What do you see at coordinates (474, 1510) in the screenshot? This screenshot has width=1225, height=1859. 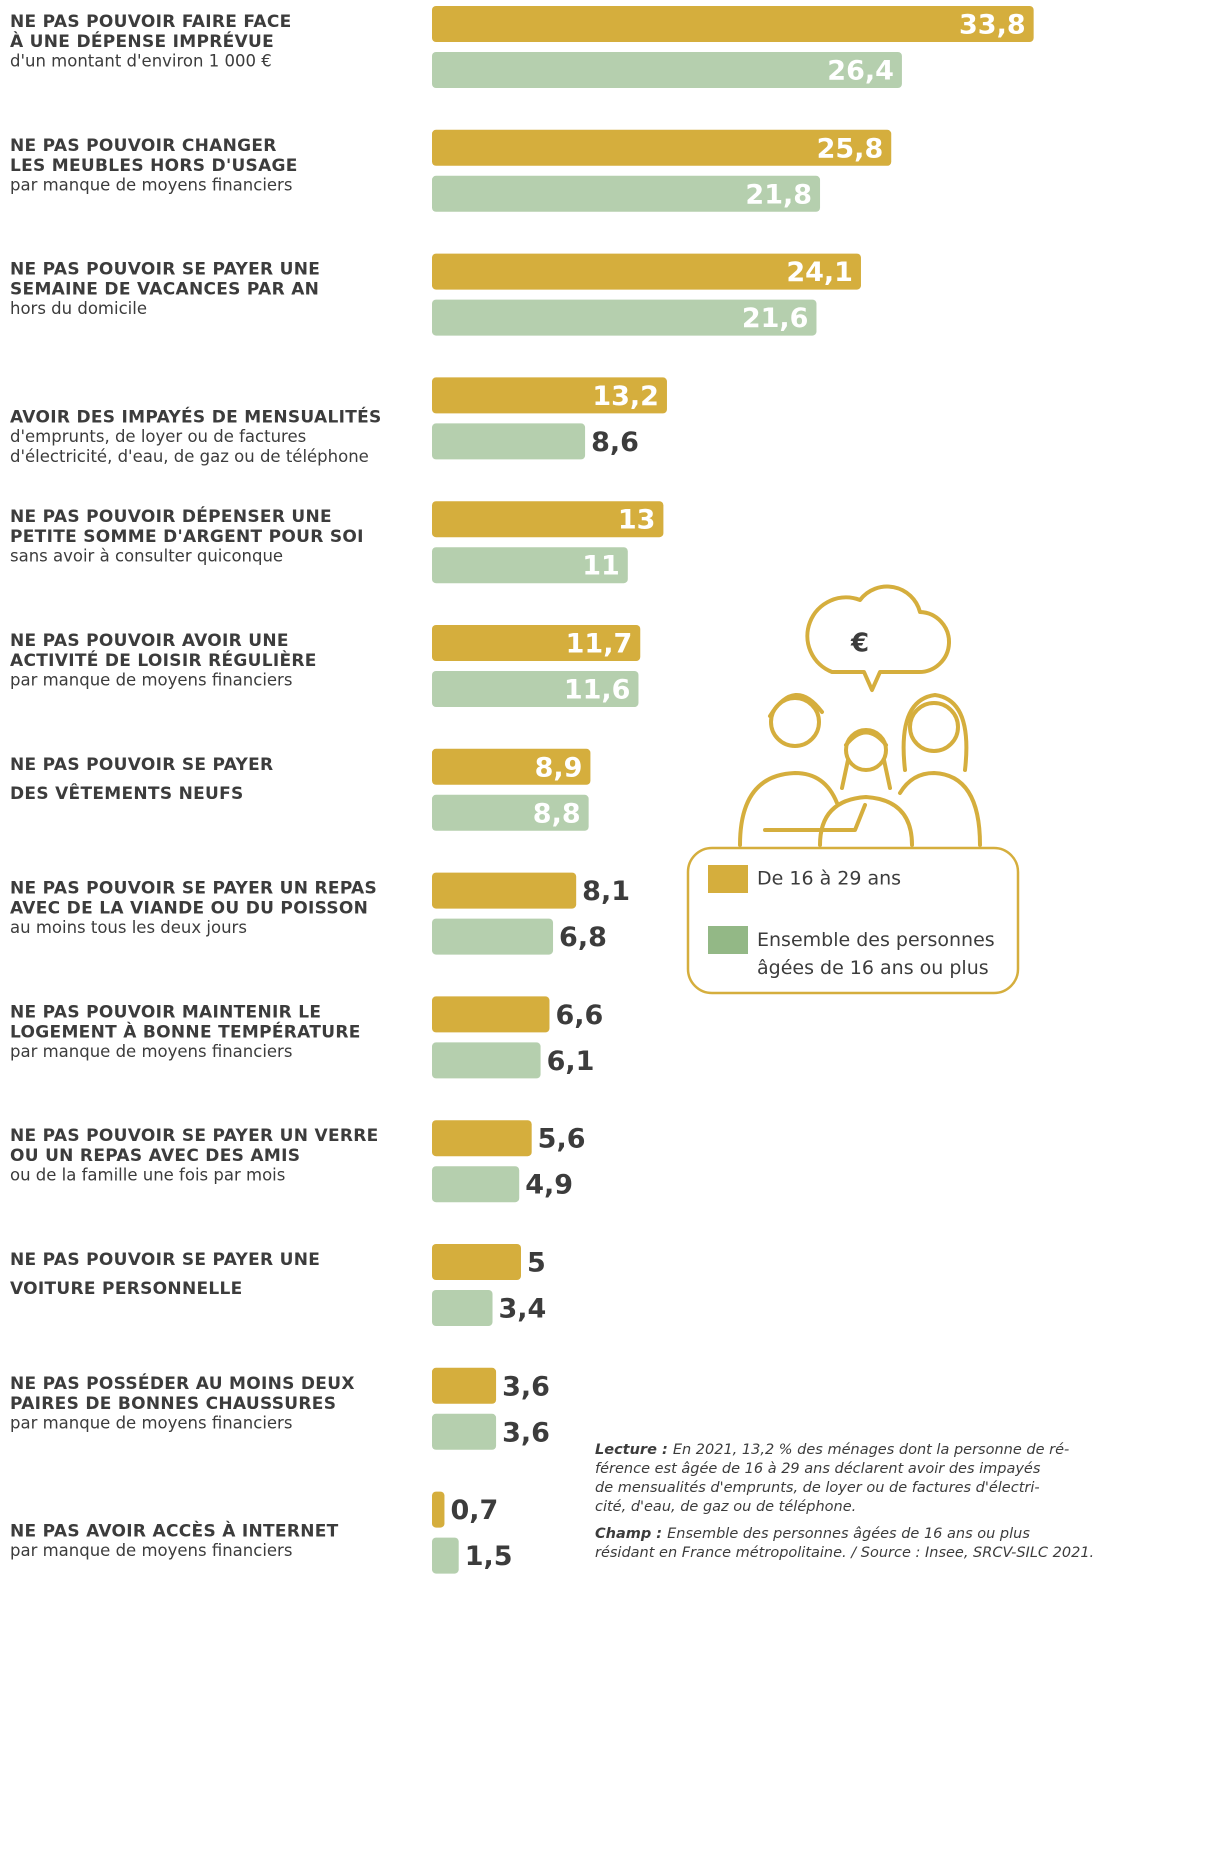 I see `value-label: 0,7` at bounding box center [474, 1510].